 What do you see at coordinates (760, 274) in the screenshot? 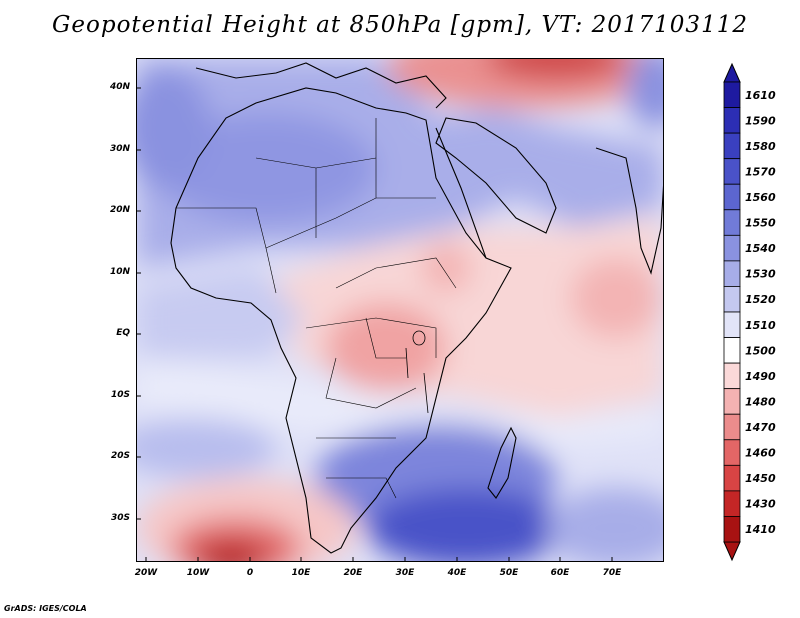
I see `colorbar-label: 1530` at bounding box center [760, 274].